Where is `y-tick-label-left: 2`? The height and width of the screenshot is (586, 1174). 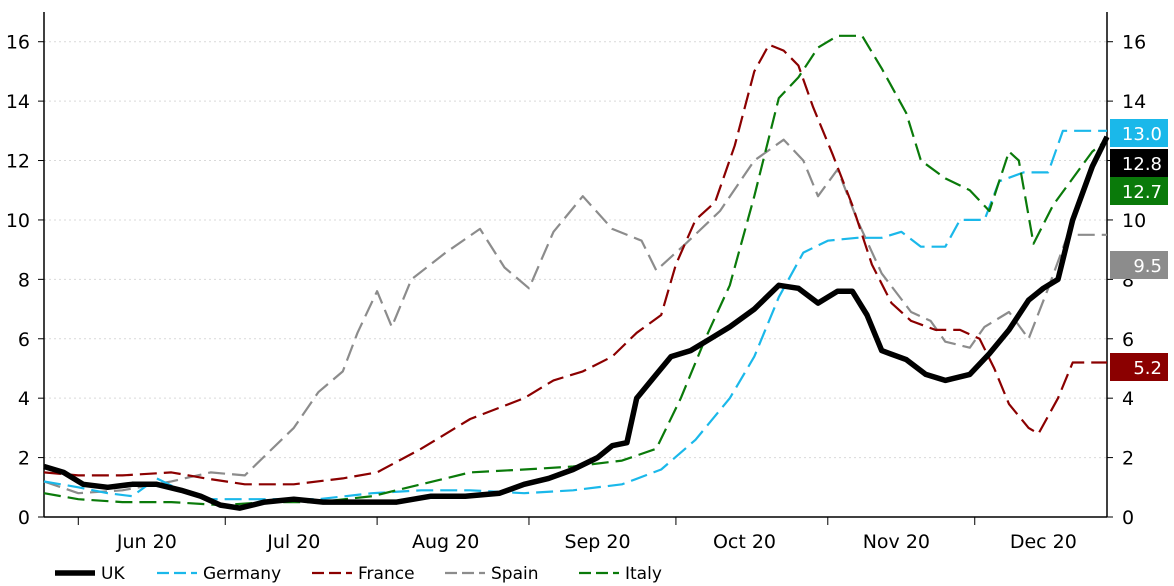
y-tick-label-left: 2 is located at coordinates (24, 459).